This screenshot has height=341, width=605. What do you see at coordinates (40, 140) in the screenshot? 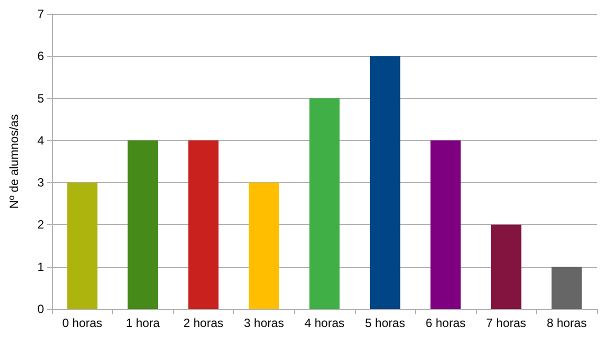
I see `y-tick-label: 4` at bounding box center [40, 140].